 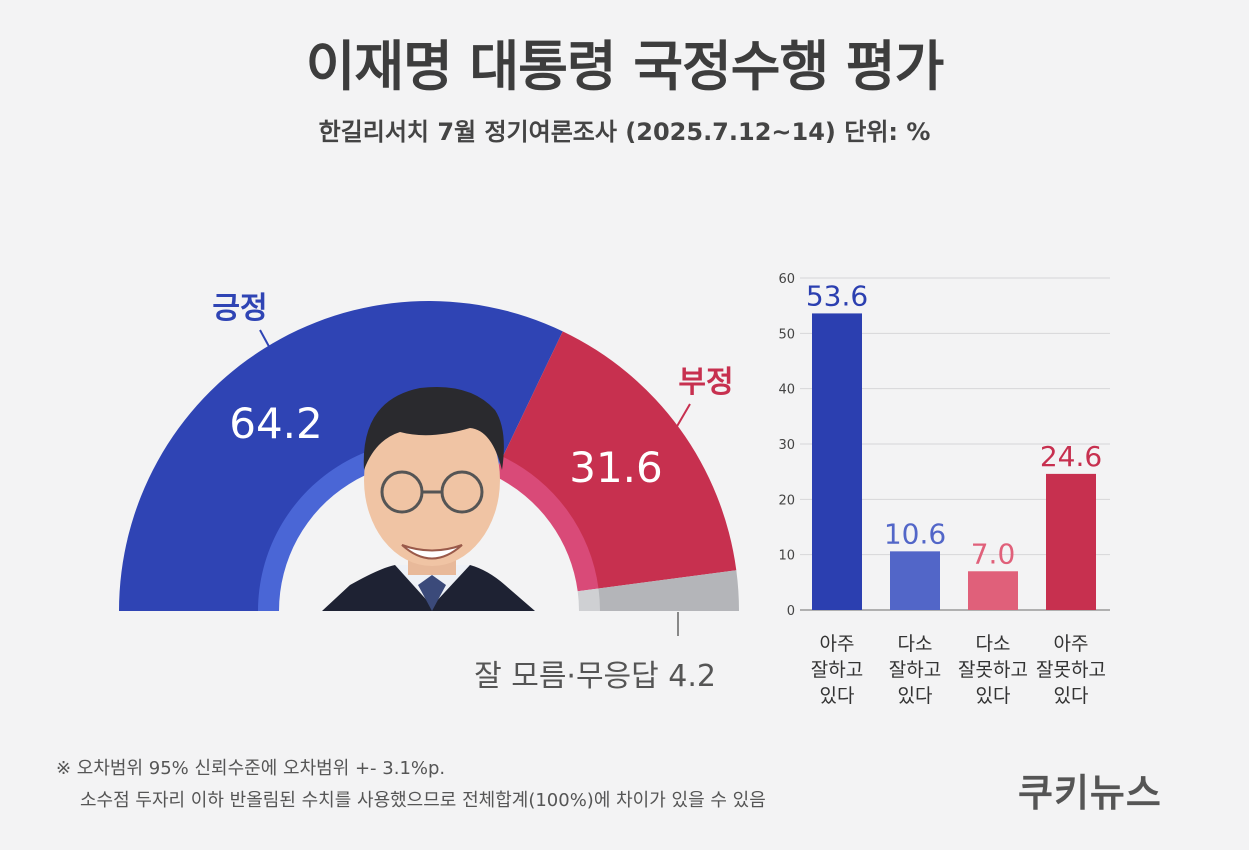 I want to click on unknown-slice-inner-ring, so click(x=588, y=599).